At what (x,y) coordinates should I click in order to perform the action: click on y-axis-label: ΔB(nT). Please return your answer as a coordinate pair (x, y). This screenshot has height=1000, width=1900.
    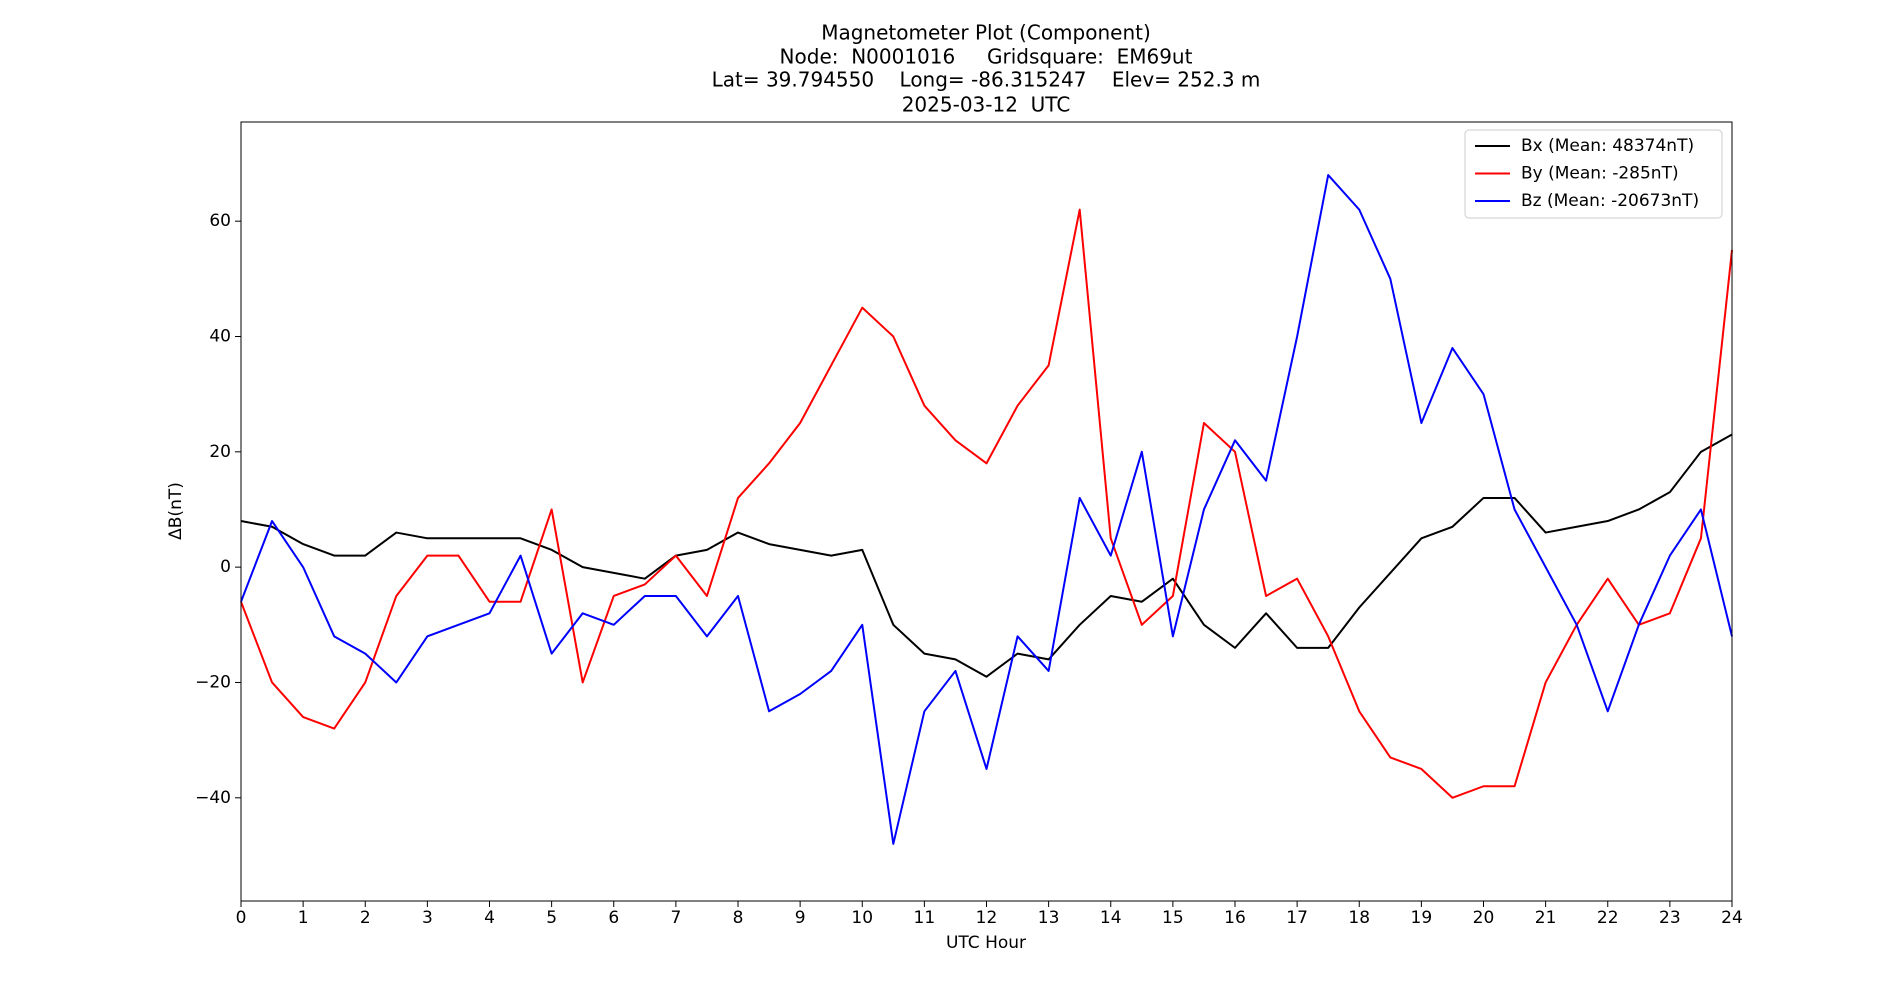
    Looking at the image, I should click on (176, 511).